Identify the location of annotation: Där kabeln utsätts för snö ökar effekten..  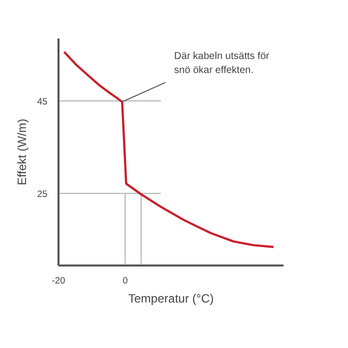
(222, 63).